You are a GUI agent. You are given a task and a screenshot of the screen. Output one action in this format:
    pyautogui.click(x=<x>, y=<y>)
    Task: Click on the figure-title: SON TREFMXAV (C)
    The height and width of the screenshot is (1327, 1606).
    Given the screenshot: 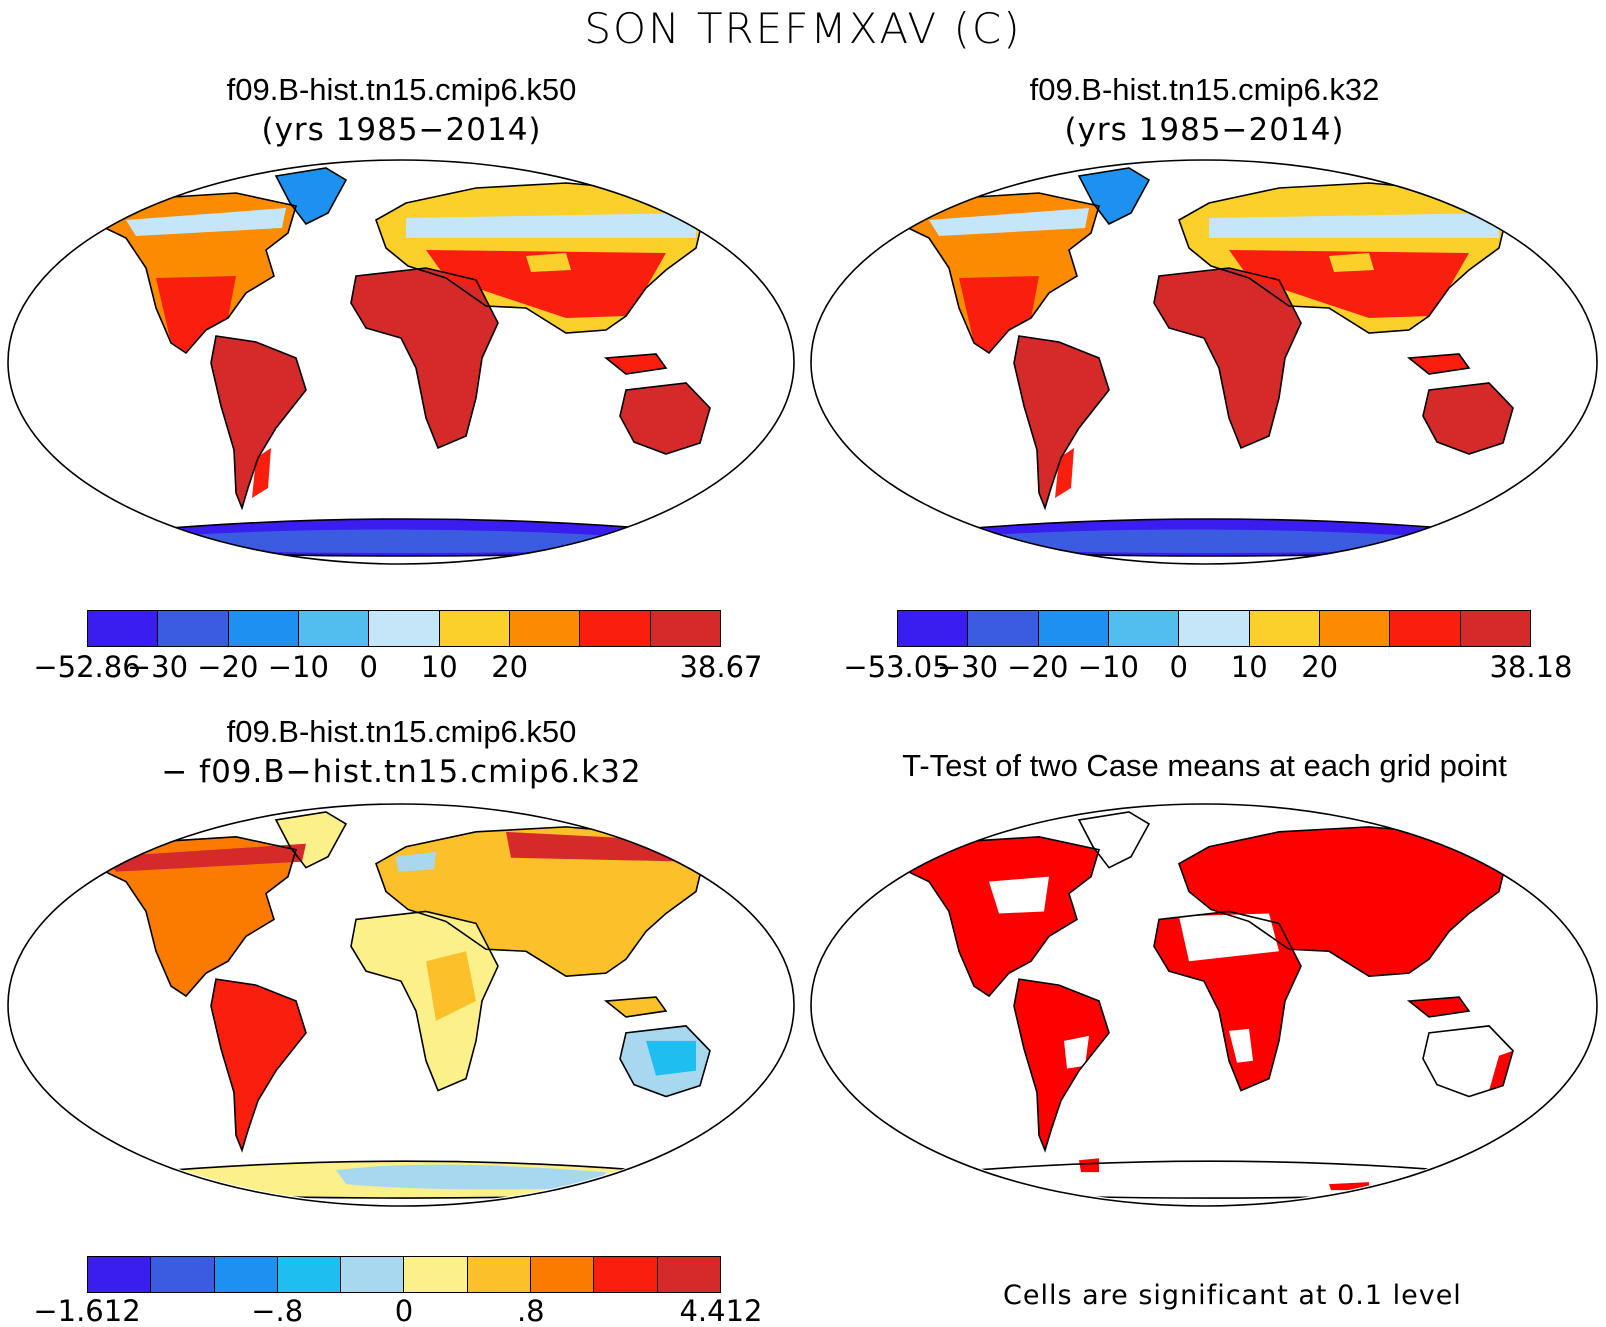 What is the action you would take?
    pyautogui.click(x=803, y=28)
    